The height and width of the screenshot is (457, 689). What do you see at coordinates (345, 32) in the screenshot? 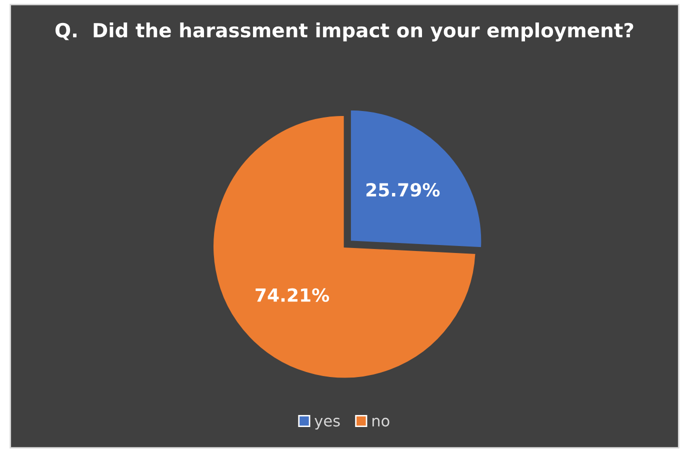
I see `chart-title: Q. Did the harassment impact on your employment?` at bounding box center [345, 32].